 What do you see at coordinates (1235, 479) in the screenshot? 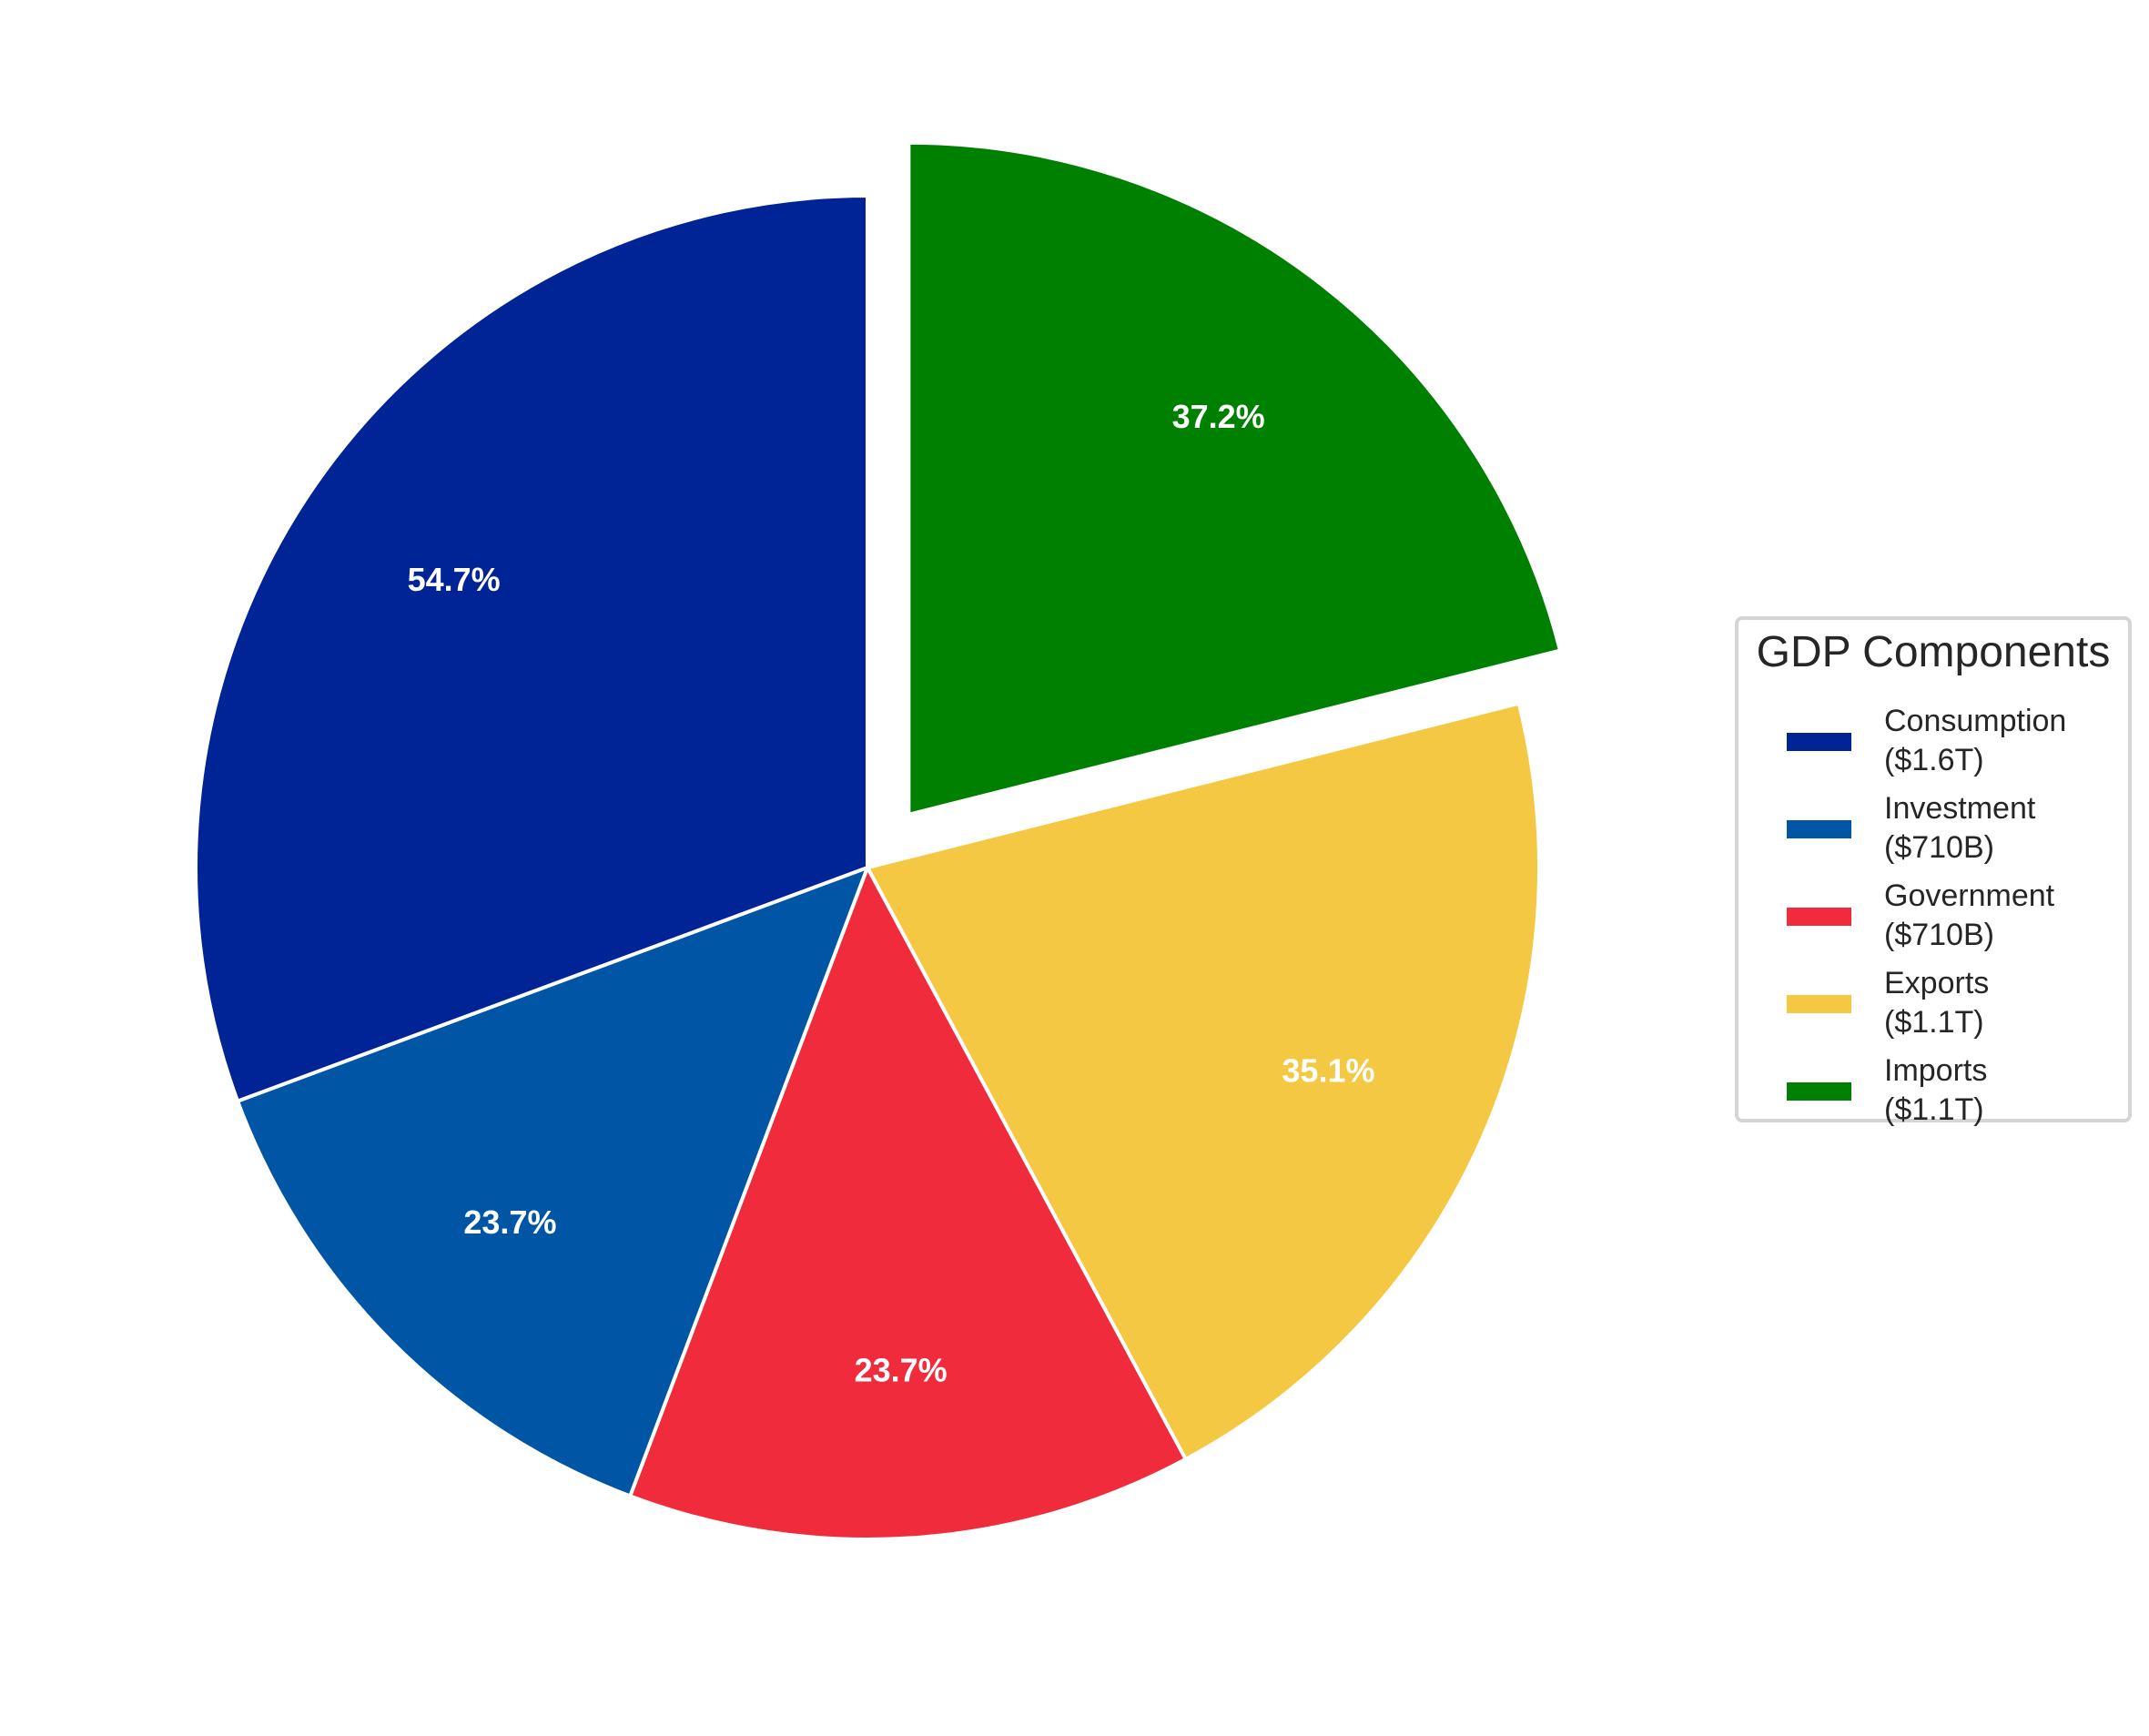
I see `pie-wedge-imports` at bounding box center [1235, 479].